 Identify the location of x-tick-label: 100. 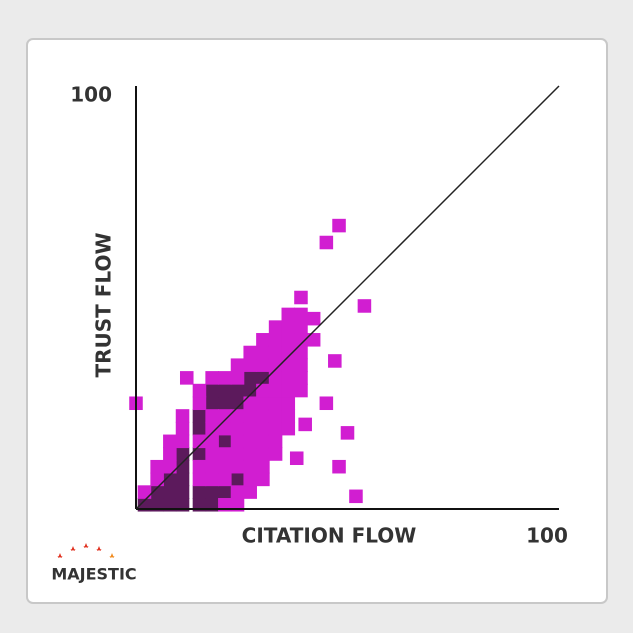
(547, 536).